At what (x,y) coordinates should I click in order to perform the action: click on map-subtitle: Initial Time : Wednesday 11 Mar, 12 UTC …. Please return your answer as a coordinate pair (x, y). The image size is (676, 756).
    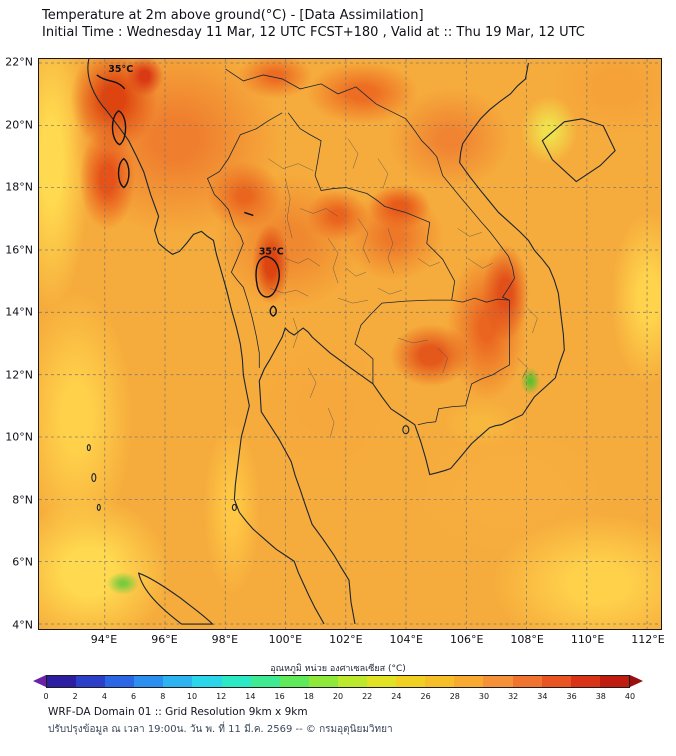
    Looking at the image, I should click on (313, 32).